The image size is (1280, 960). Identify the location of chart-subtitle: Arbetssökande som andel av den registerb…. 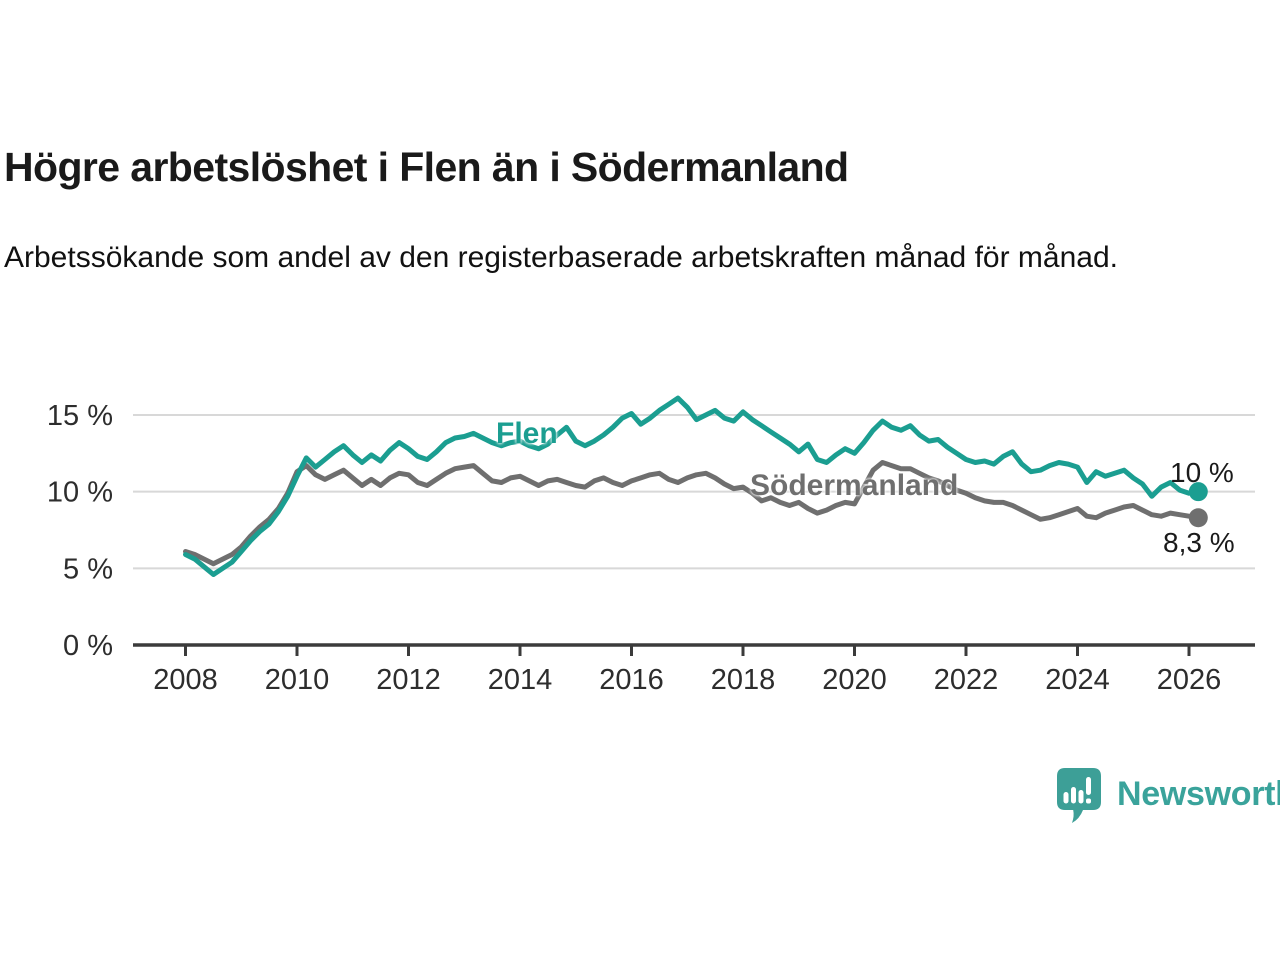
(561, 257).